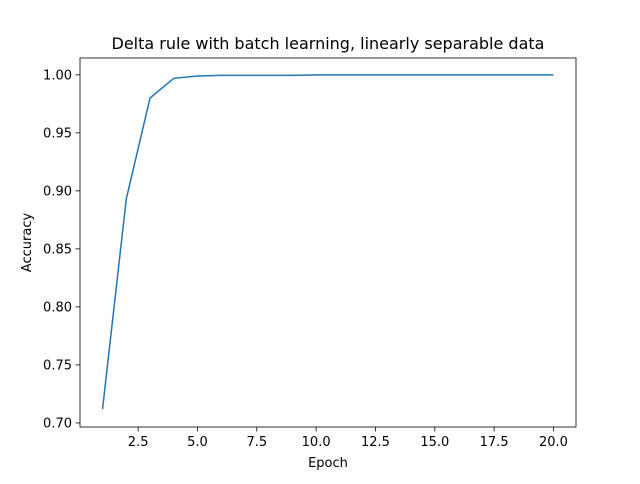  What do you see at coordinates (256, 442) in the screenshot?
I see `x-tick-label: 7.5` at bounding box center [256, 442].